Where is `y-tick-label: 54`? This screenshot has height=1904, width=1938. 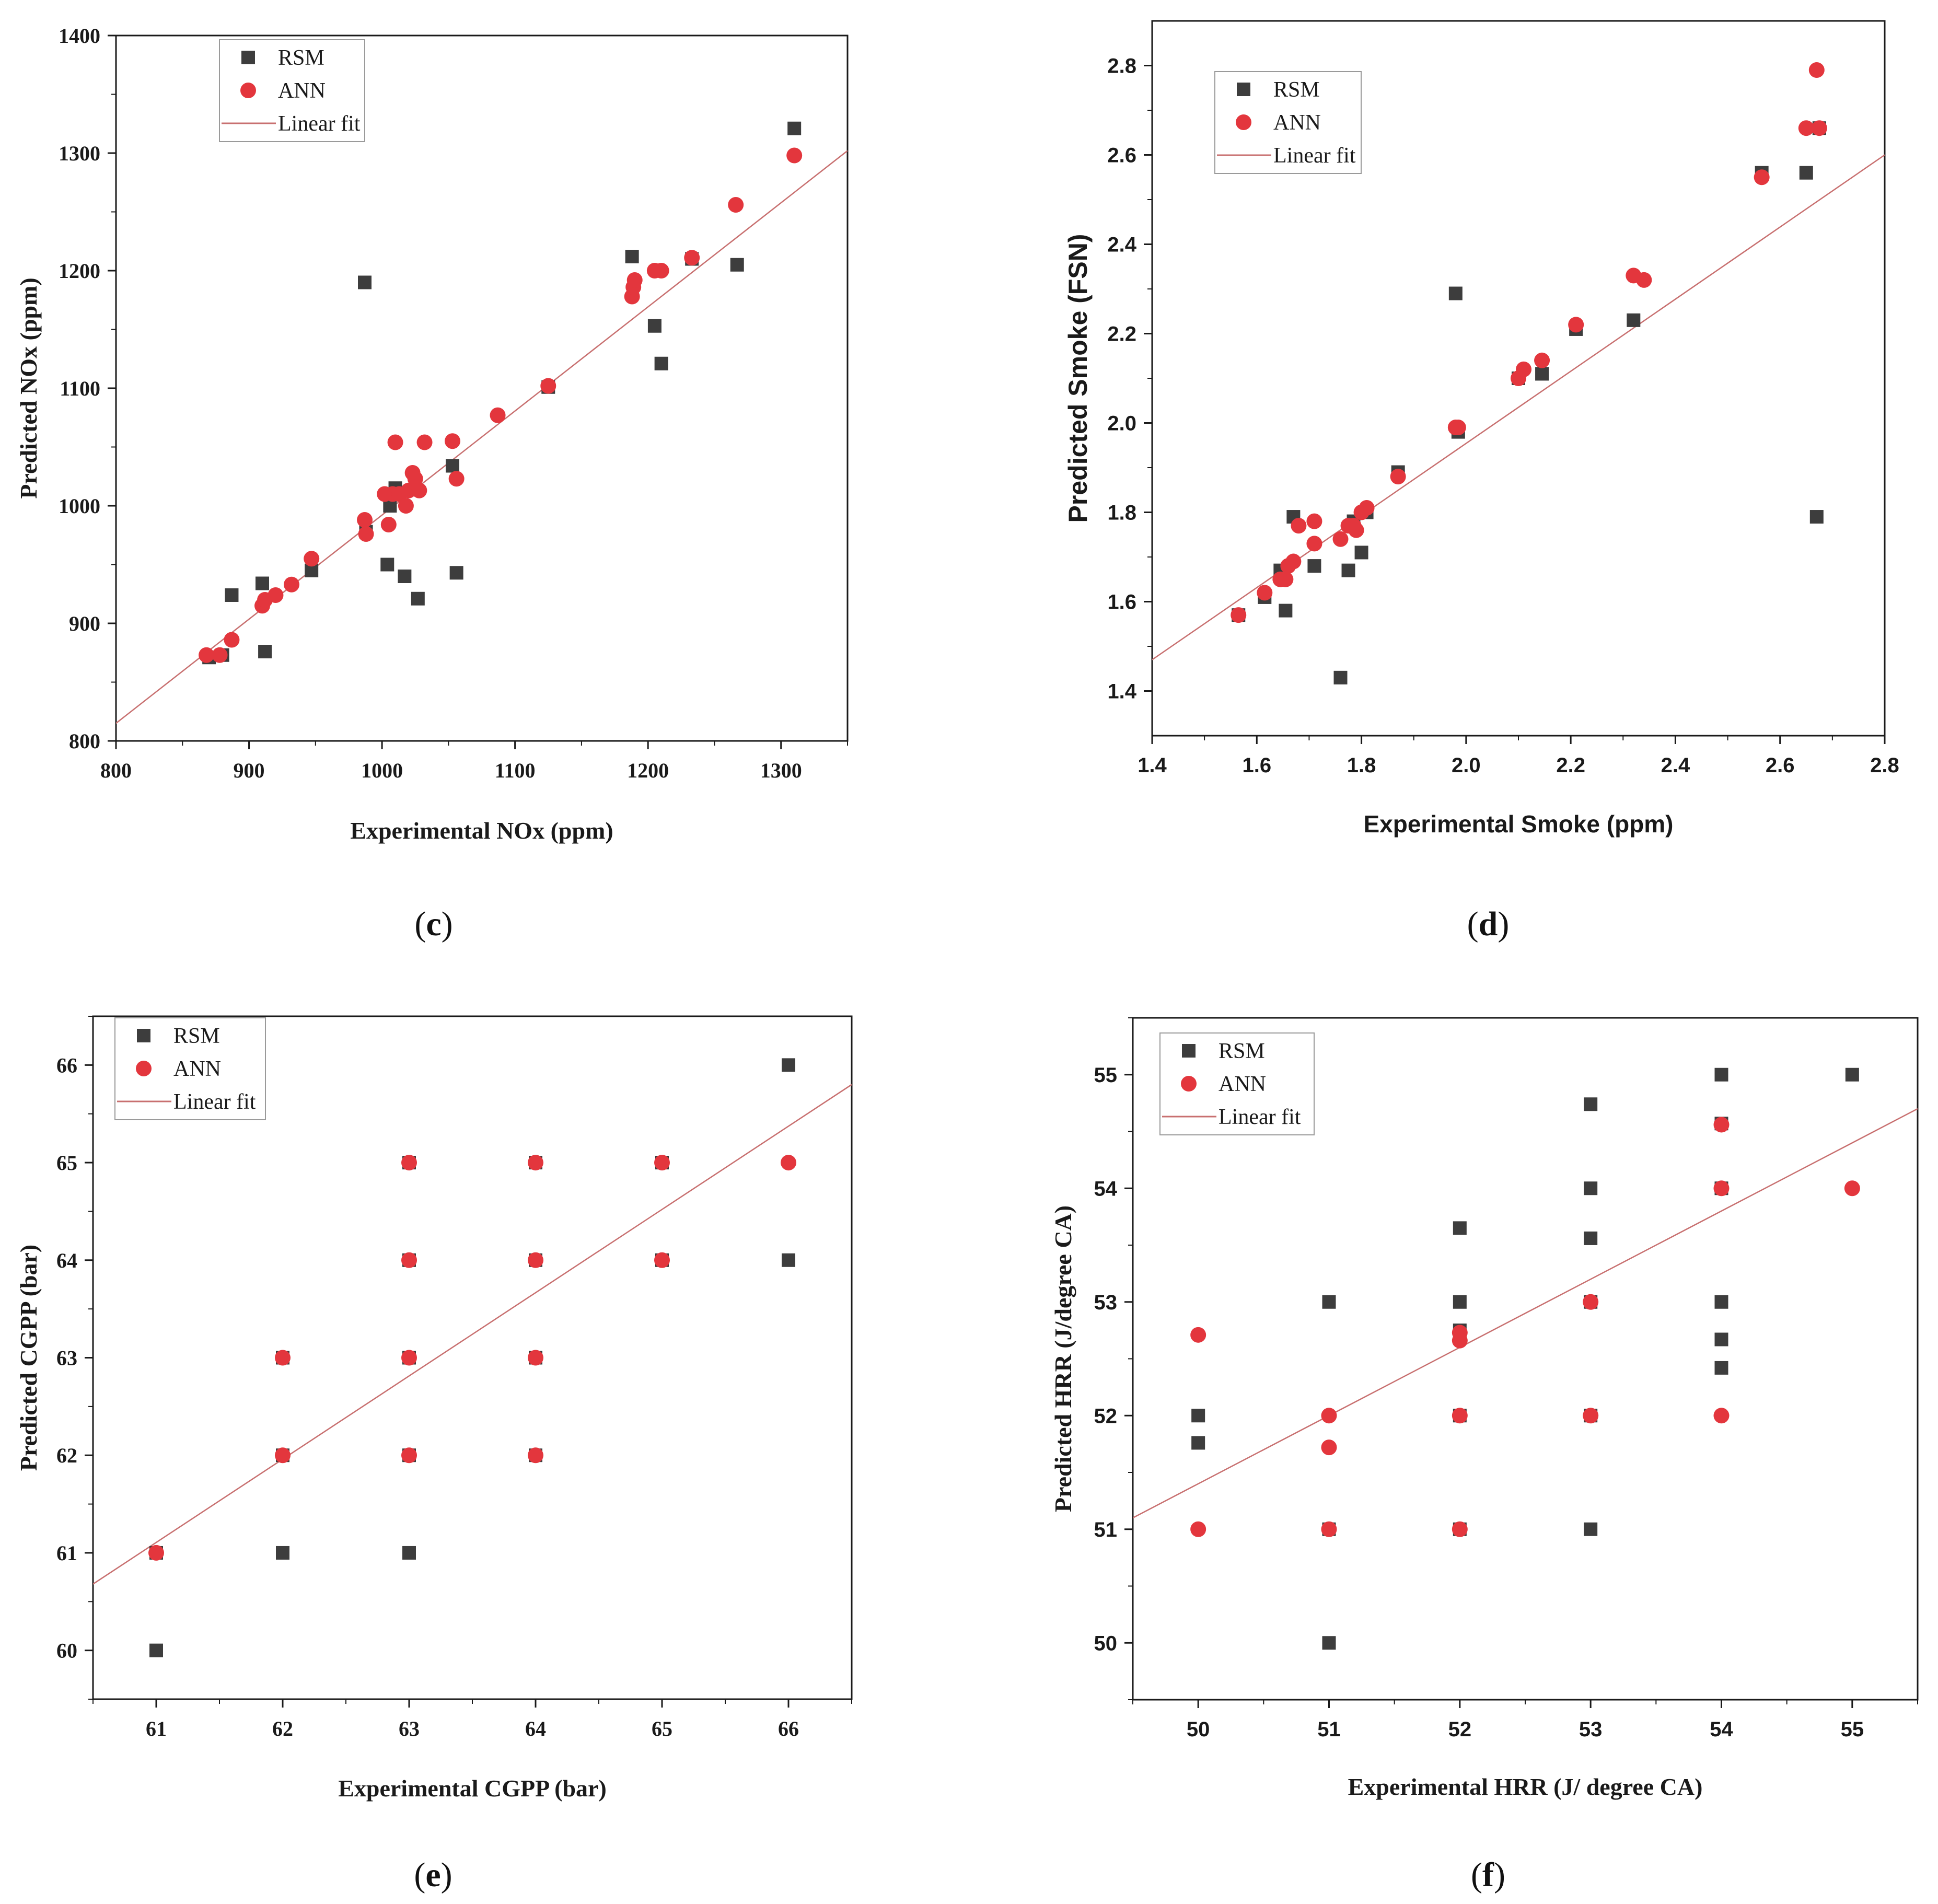
y-tick-label: 54 is located at coordinates (1106, 1188).